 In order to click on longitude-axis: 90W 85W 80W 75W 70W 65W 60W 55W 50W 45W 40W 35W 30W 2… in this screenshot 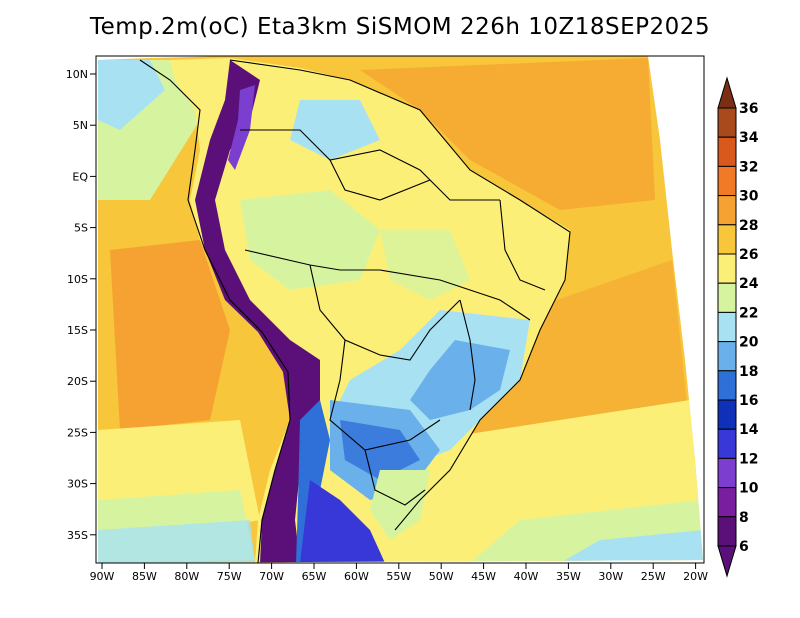, I will do `click(399, 573)`.